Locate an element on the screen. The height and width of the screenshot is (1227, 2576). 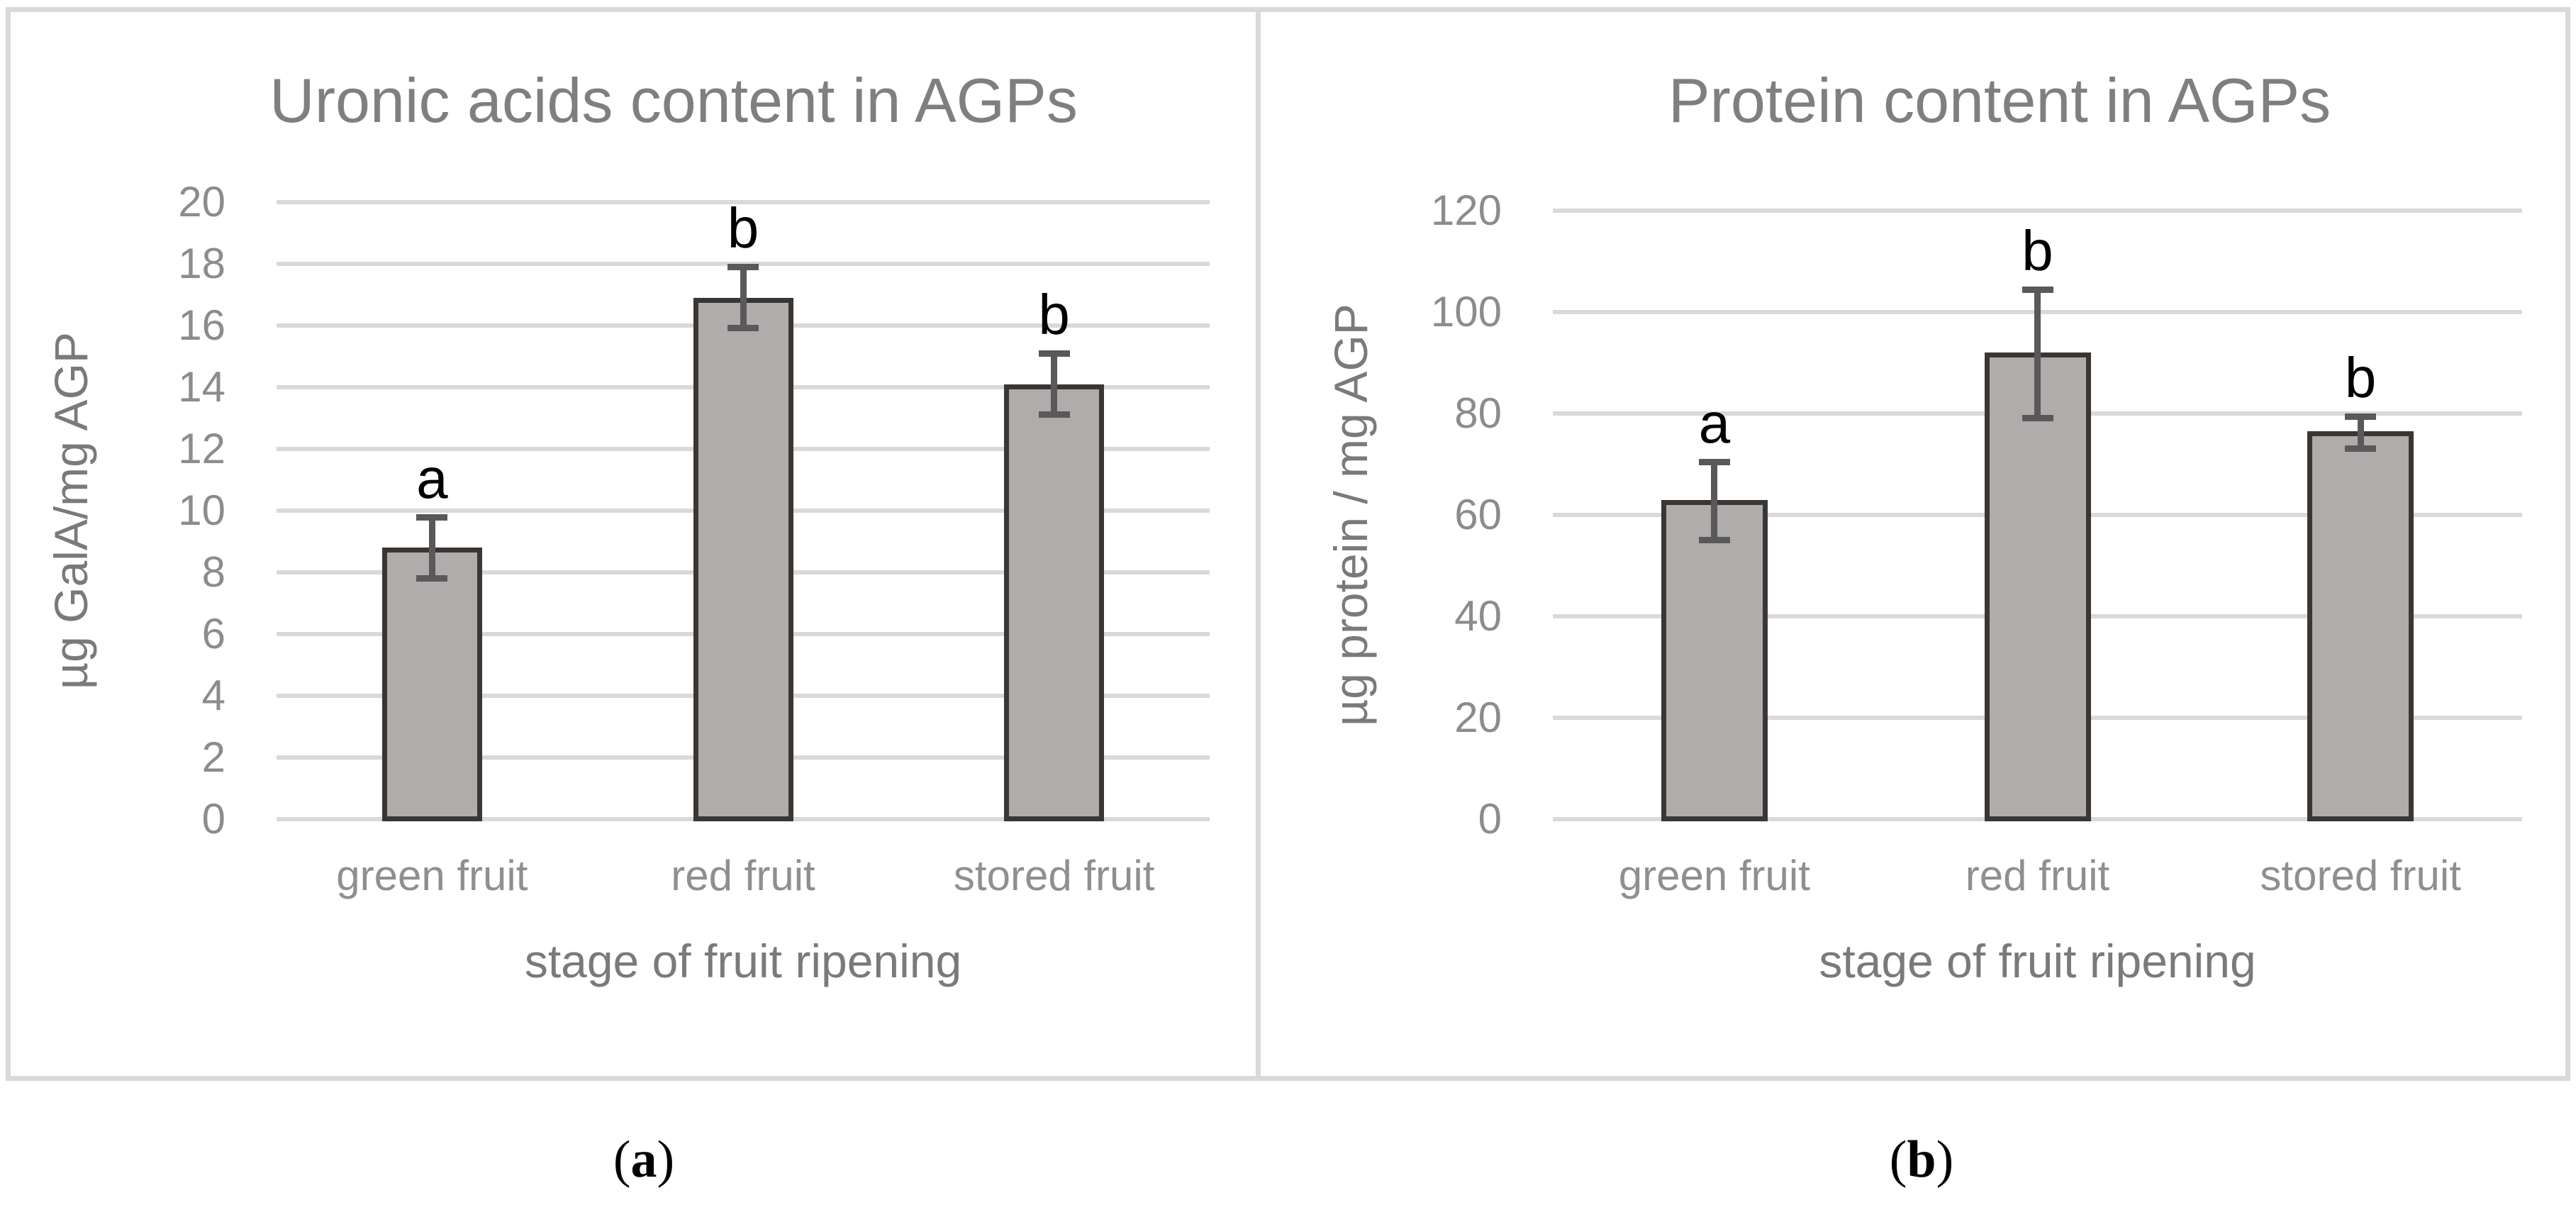
y-tick-label: 120 is located at coordinates (1466, 210).